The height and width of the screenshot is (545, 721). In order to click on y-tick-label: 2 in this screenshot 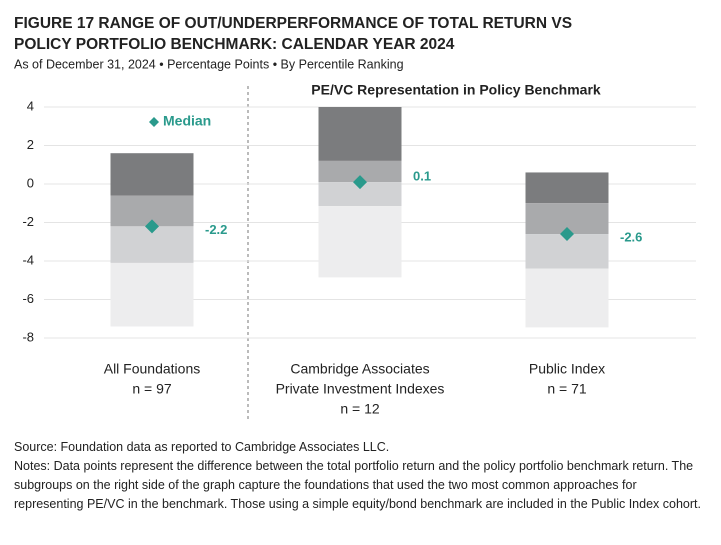, I will do `click(30, 144)`.